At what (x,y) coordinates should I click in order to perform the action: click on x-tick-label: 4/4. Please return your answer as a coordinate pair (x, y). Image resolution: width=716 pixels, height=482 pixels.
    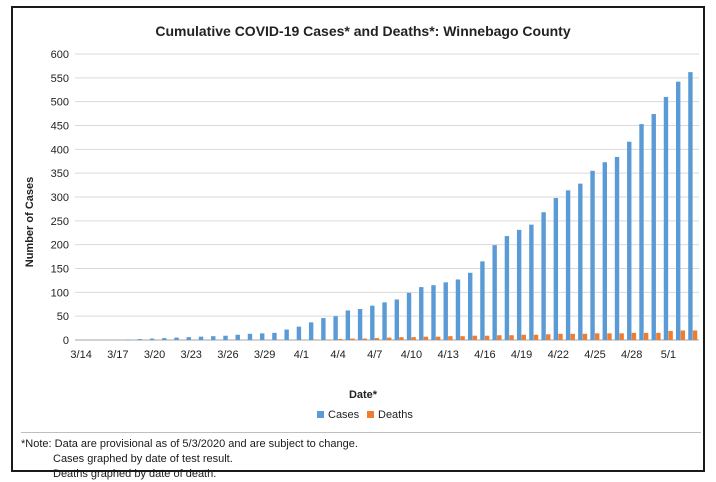
    Looking at the image, I should click on (337, 355).